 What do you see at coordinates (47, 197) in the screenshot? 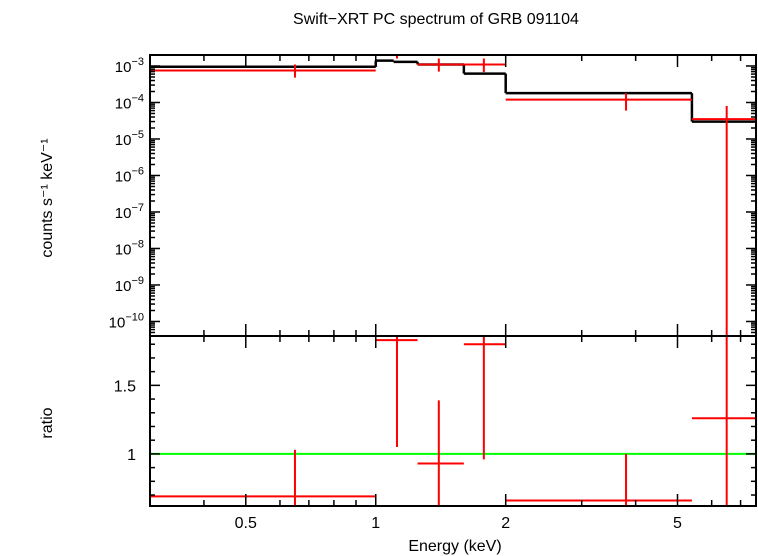
I see `top-panel-y-axis-label: counts s⁻¹ keV⁻¹` at bounding box center [47, 197].